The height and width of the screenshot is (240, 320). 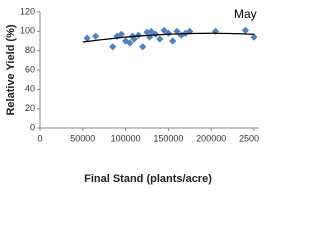 What do you see at coordinates (30, 50) in the screenshot?
I see `y-tick-label: 80` at bounding box center [30, 50].